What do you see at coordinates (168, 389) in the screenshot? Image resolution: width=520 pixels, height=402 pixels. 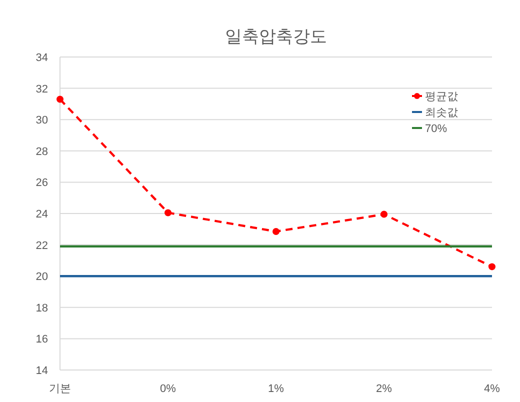 I see `x-tick-label: 0%` at bounding box center [168, 389].